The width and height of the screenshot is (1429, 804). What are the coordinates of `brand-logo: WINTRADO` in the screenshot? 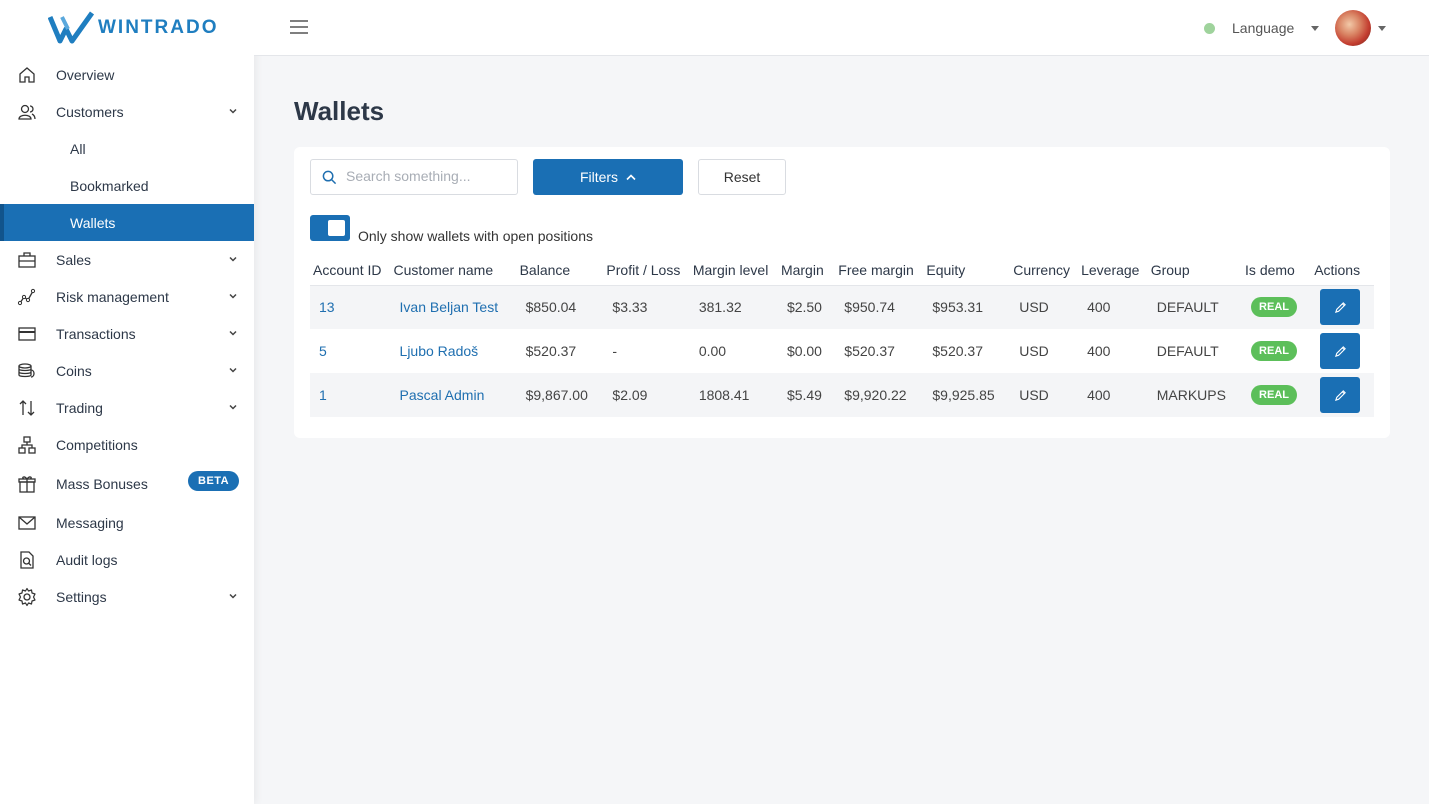 It's located at (127, 28).